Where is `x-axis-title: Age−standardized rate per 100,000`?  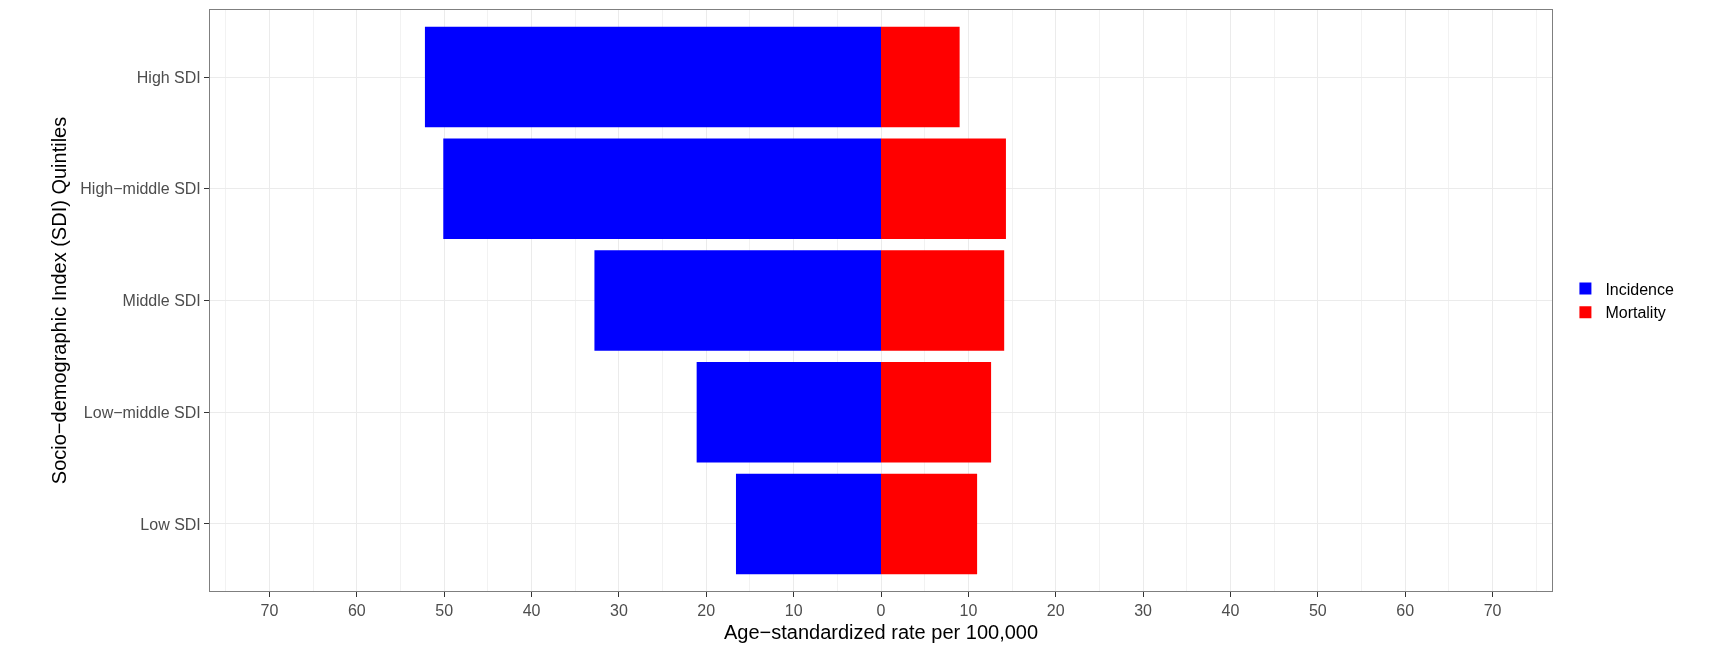
x-axis-title: Age−standardized rate per 100,000 is located at coordinates (881, 631).